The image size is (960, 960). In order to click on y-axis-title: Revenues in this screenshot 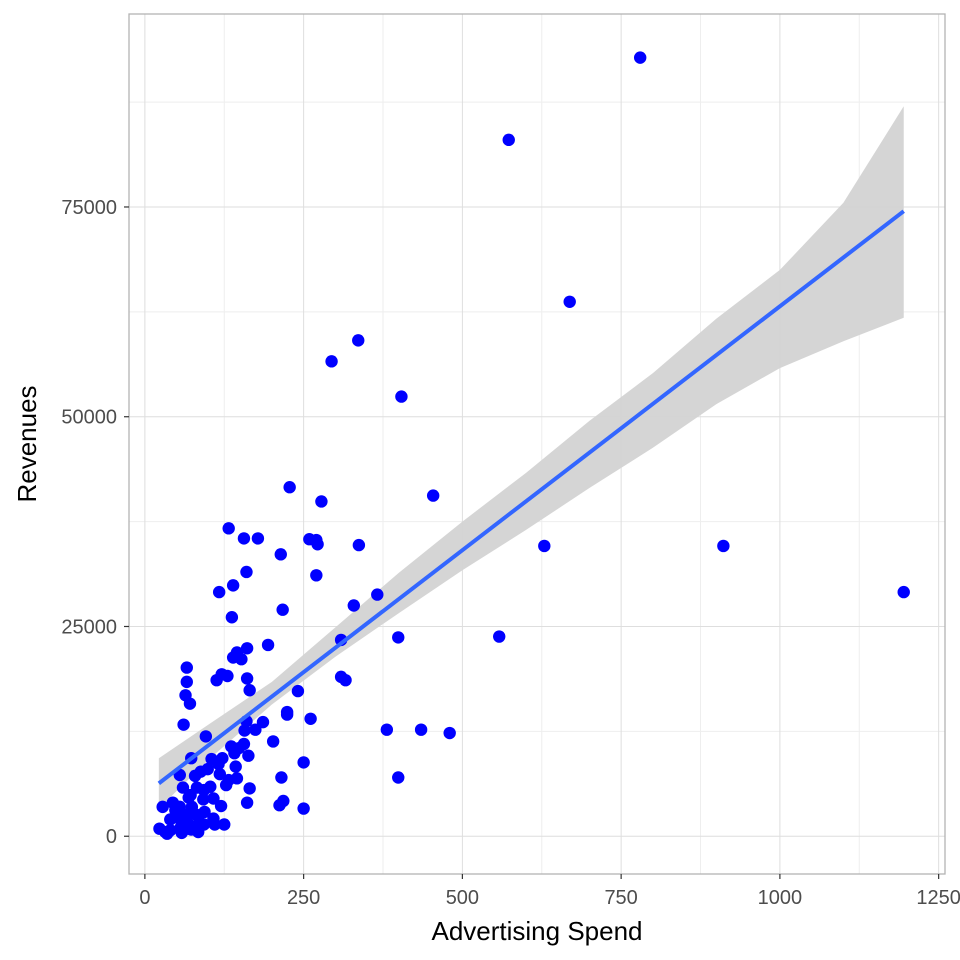, I will do `click(27, 443)`.